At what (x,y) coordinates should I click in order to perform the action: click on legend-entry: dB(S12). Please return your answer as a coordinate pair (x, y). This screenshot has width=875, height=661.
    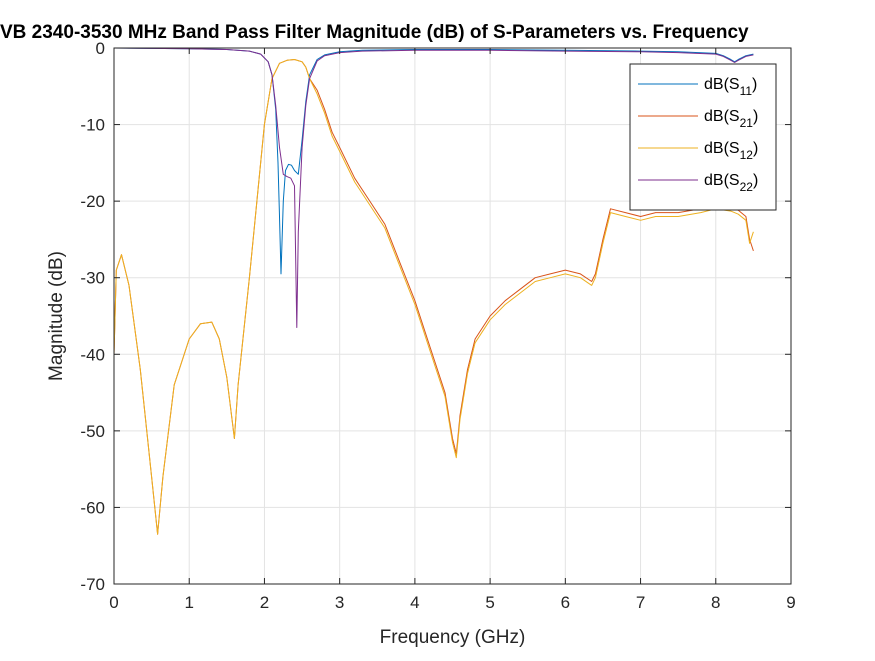
    Looking at the image, I should click on (731, 151).